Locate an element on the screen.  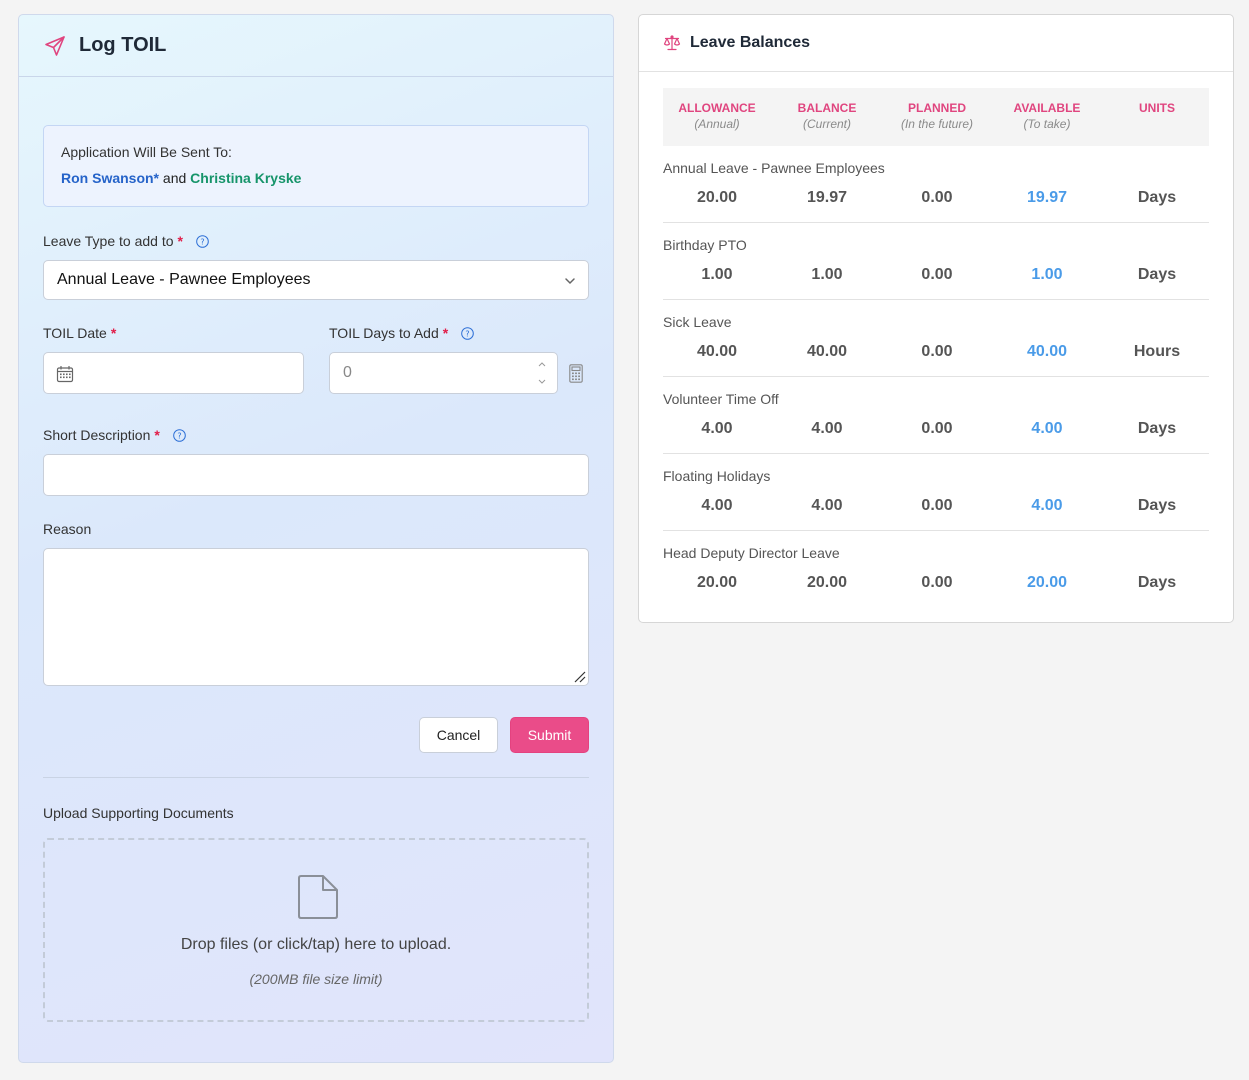
leave-type-name: Birthday PTO is located at coordinates (705, 245).